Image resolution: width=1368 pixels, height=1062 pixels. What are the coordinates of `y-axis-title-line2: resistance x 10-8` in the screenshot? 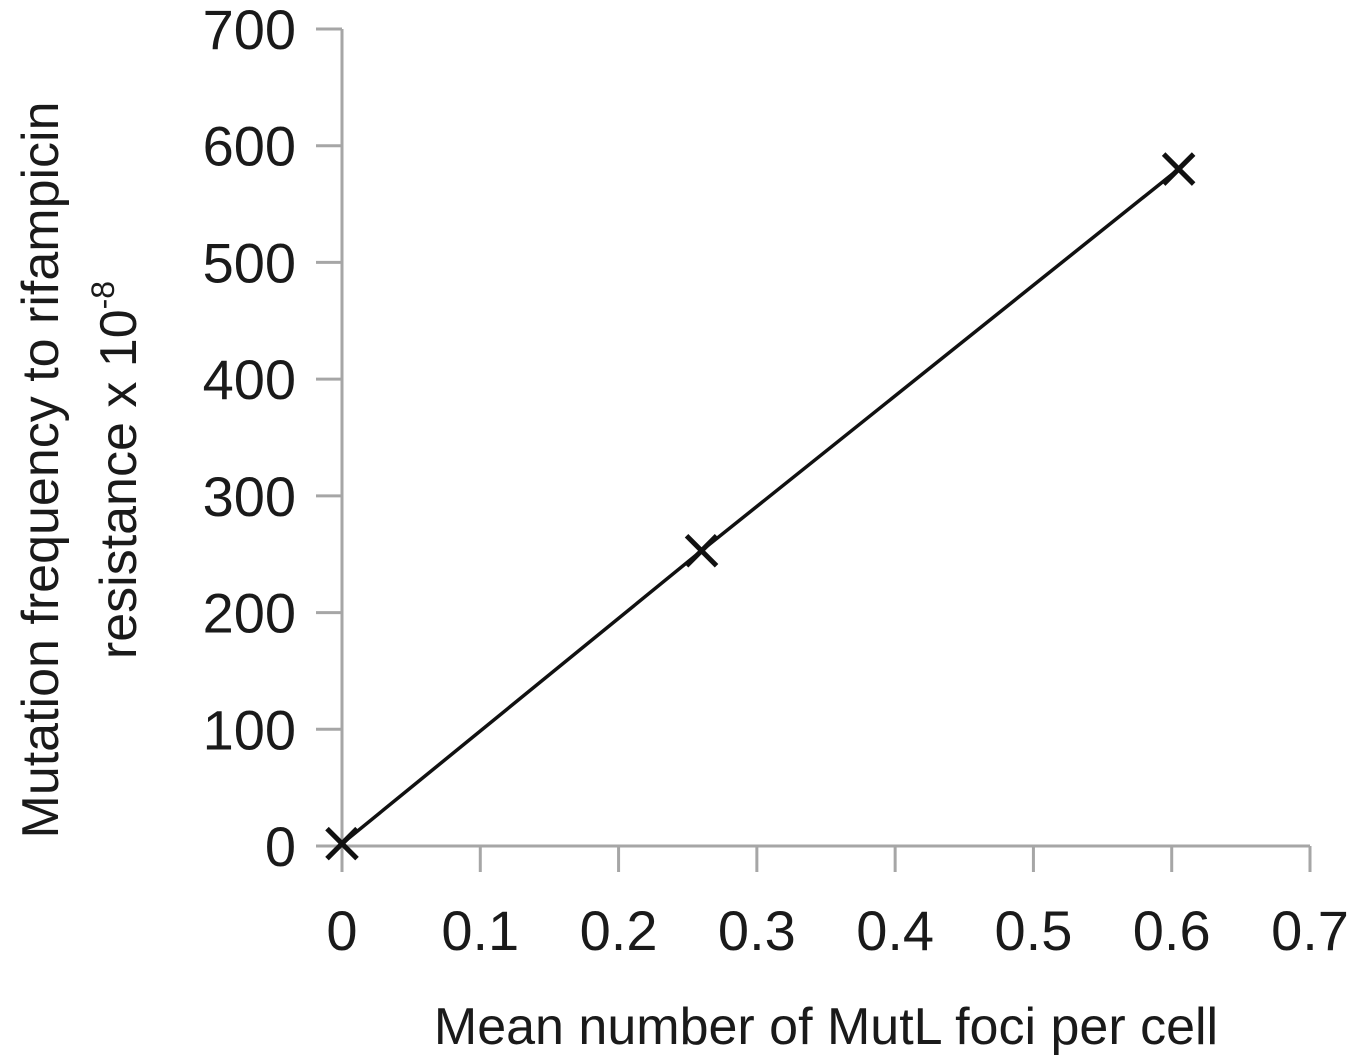 It's located at (116, 470).